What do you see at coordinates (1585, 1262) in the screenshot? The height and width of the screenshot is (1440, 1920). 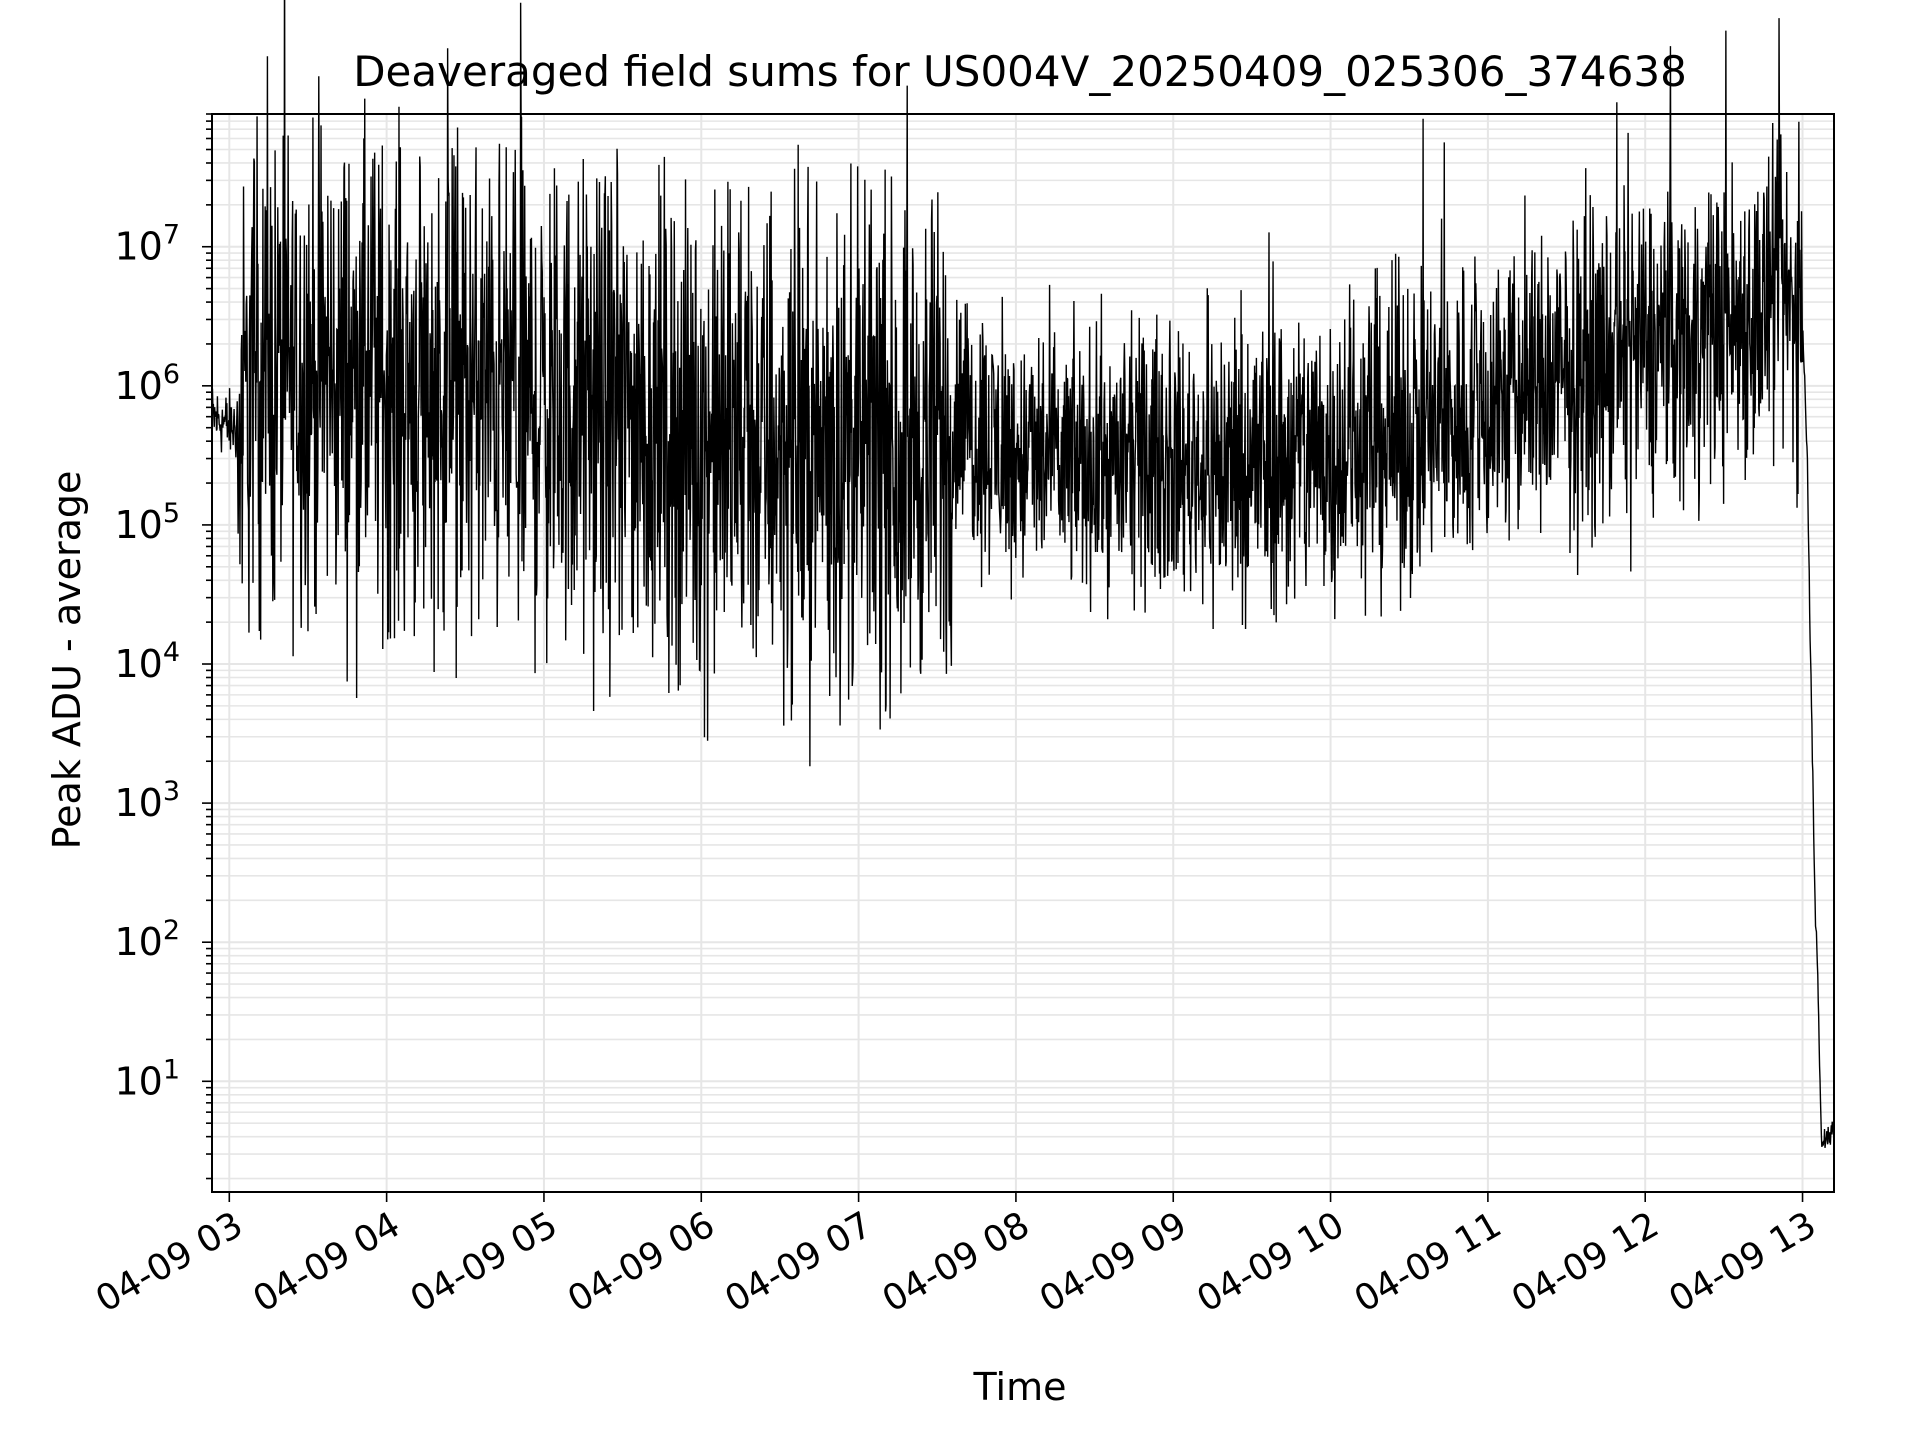 I see `x-tick-label: 04-09 12` at bounding box center [1585, 1262].